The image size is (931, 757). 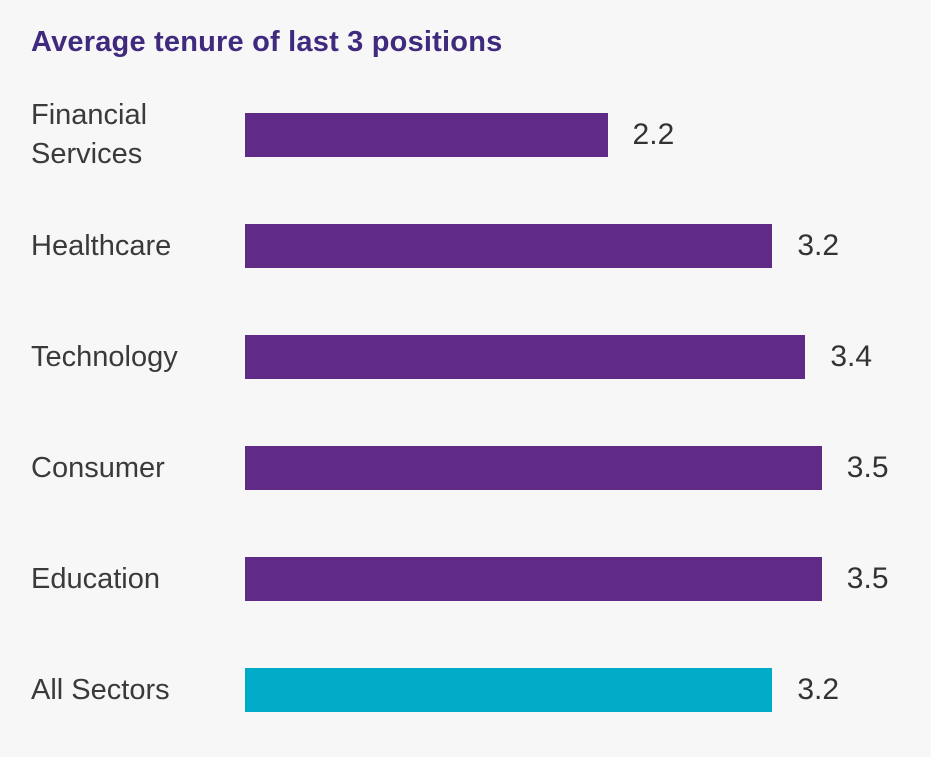 What do you see at coordinates (509, 246) in the screenshot?
I see `bar-healthcare` at bounding box center [509, 246].